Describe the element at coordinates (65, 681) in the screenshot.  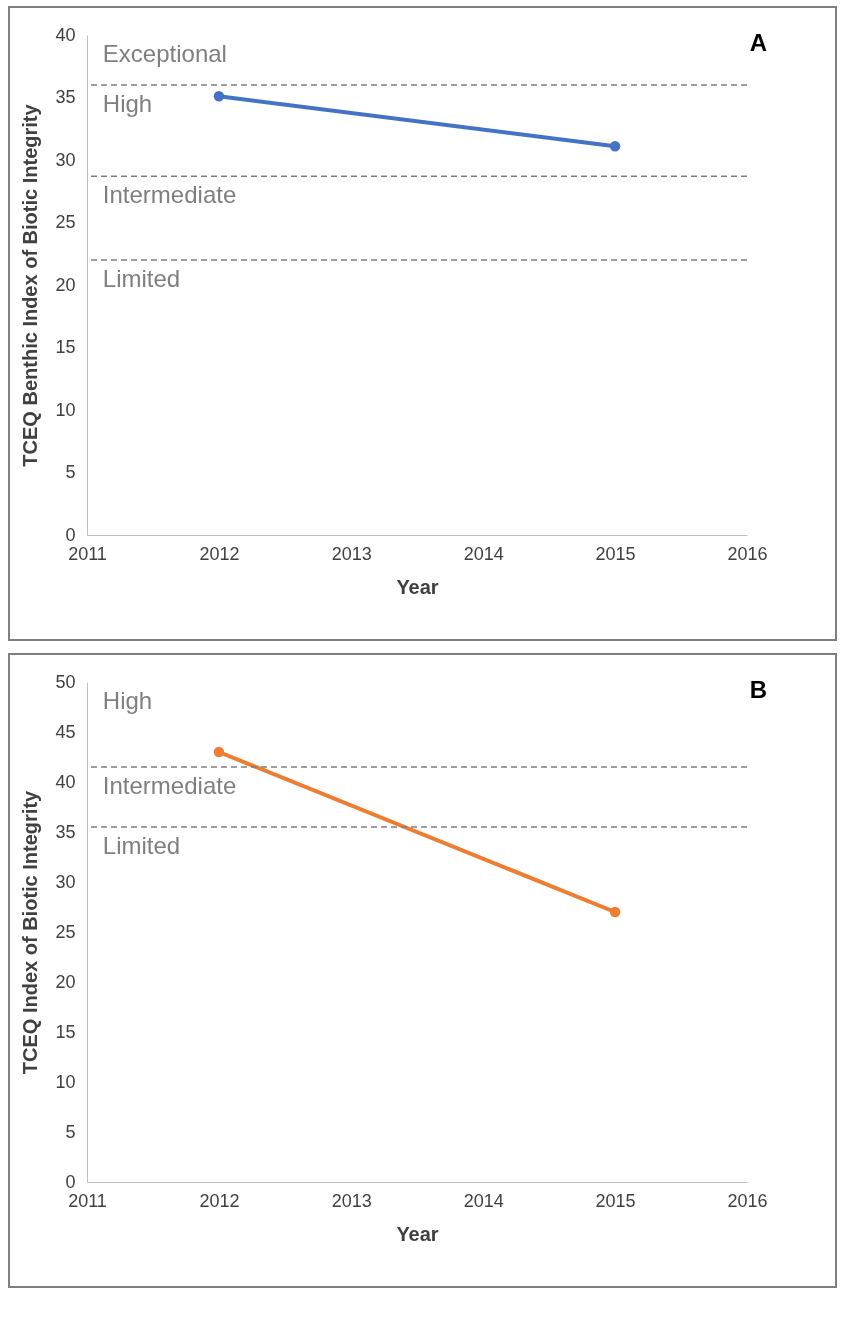
I see `y-tick-label: 50` at that location.